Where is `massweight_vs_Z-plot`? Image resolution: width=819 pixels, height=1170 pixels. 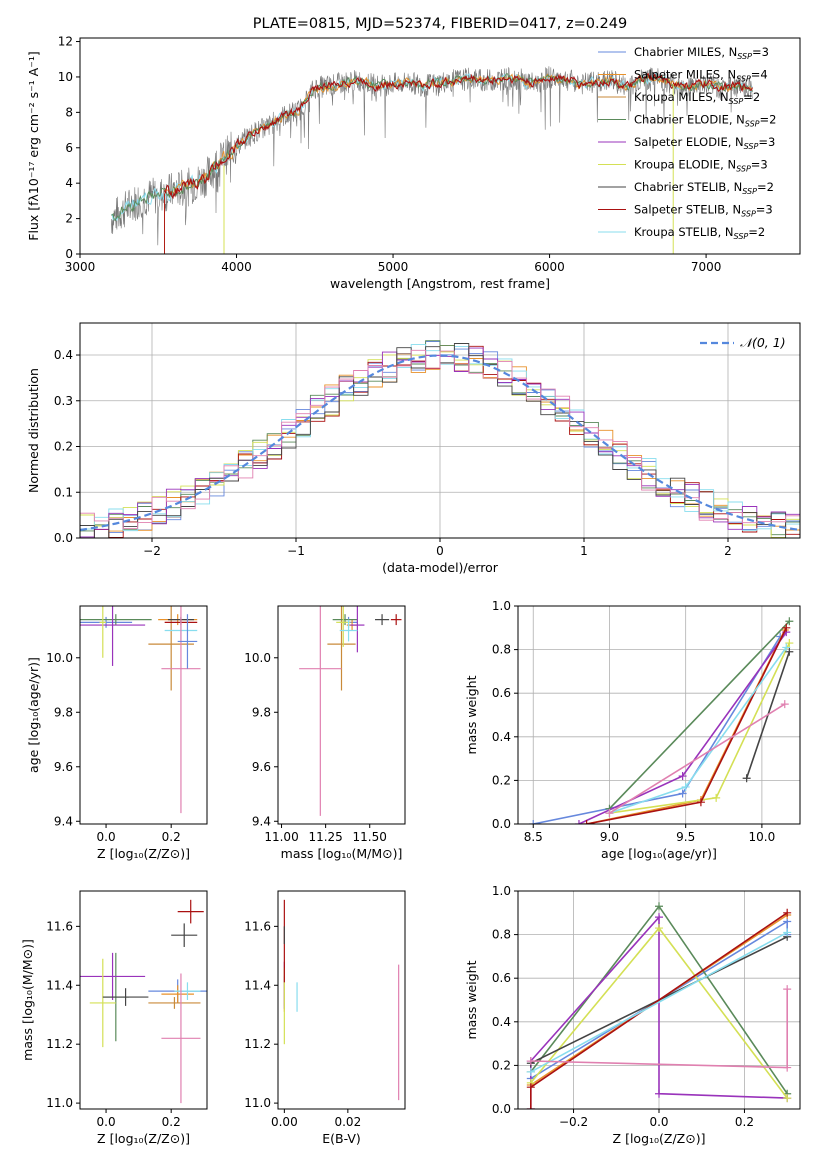
massweight_vs_Z-plot is located at coordinates (659, 1005).